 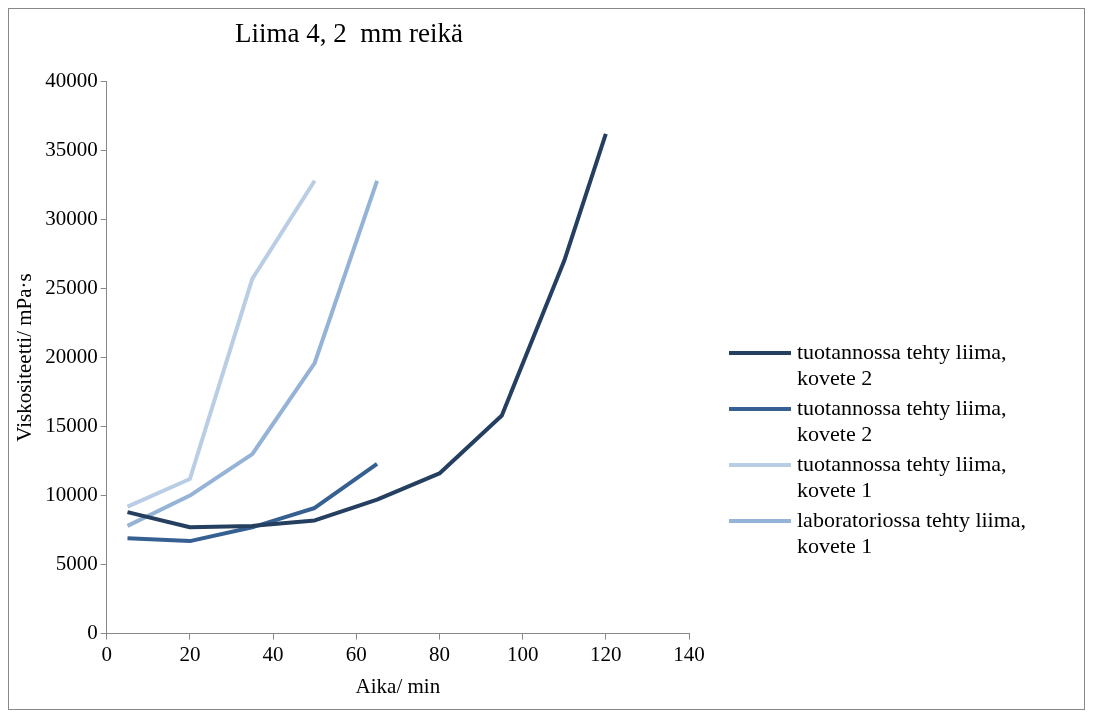 I want to click on x-tick-label: 80, so click(x=439, y=653).